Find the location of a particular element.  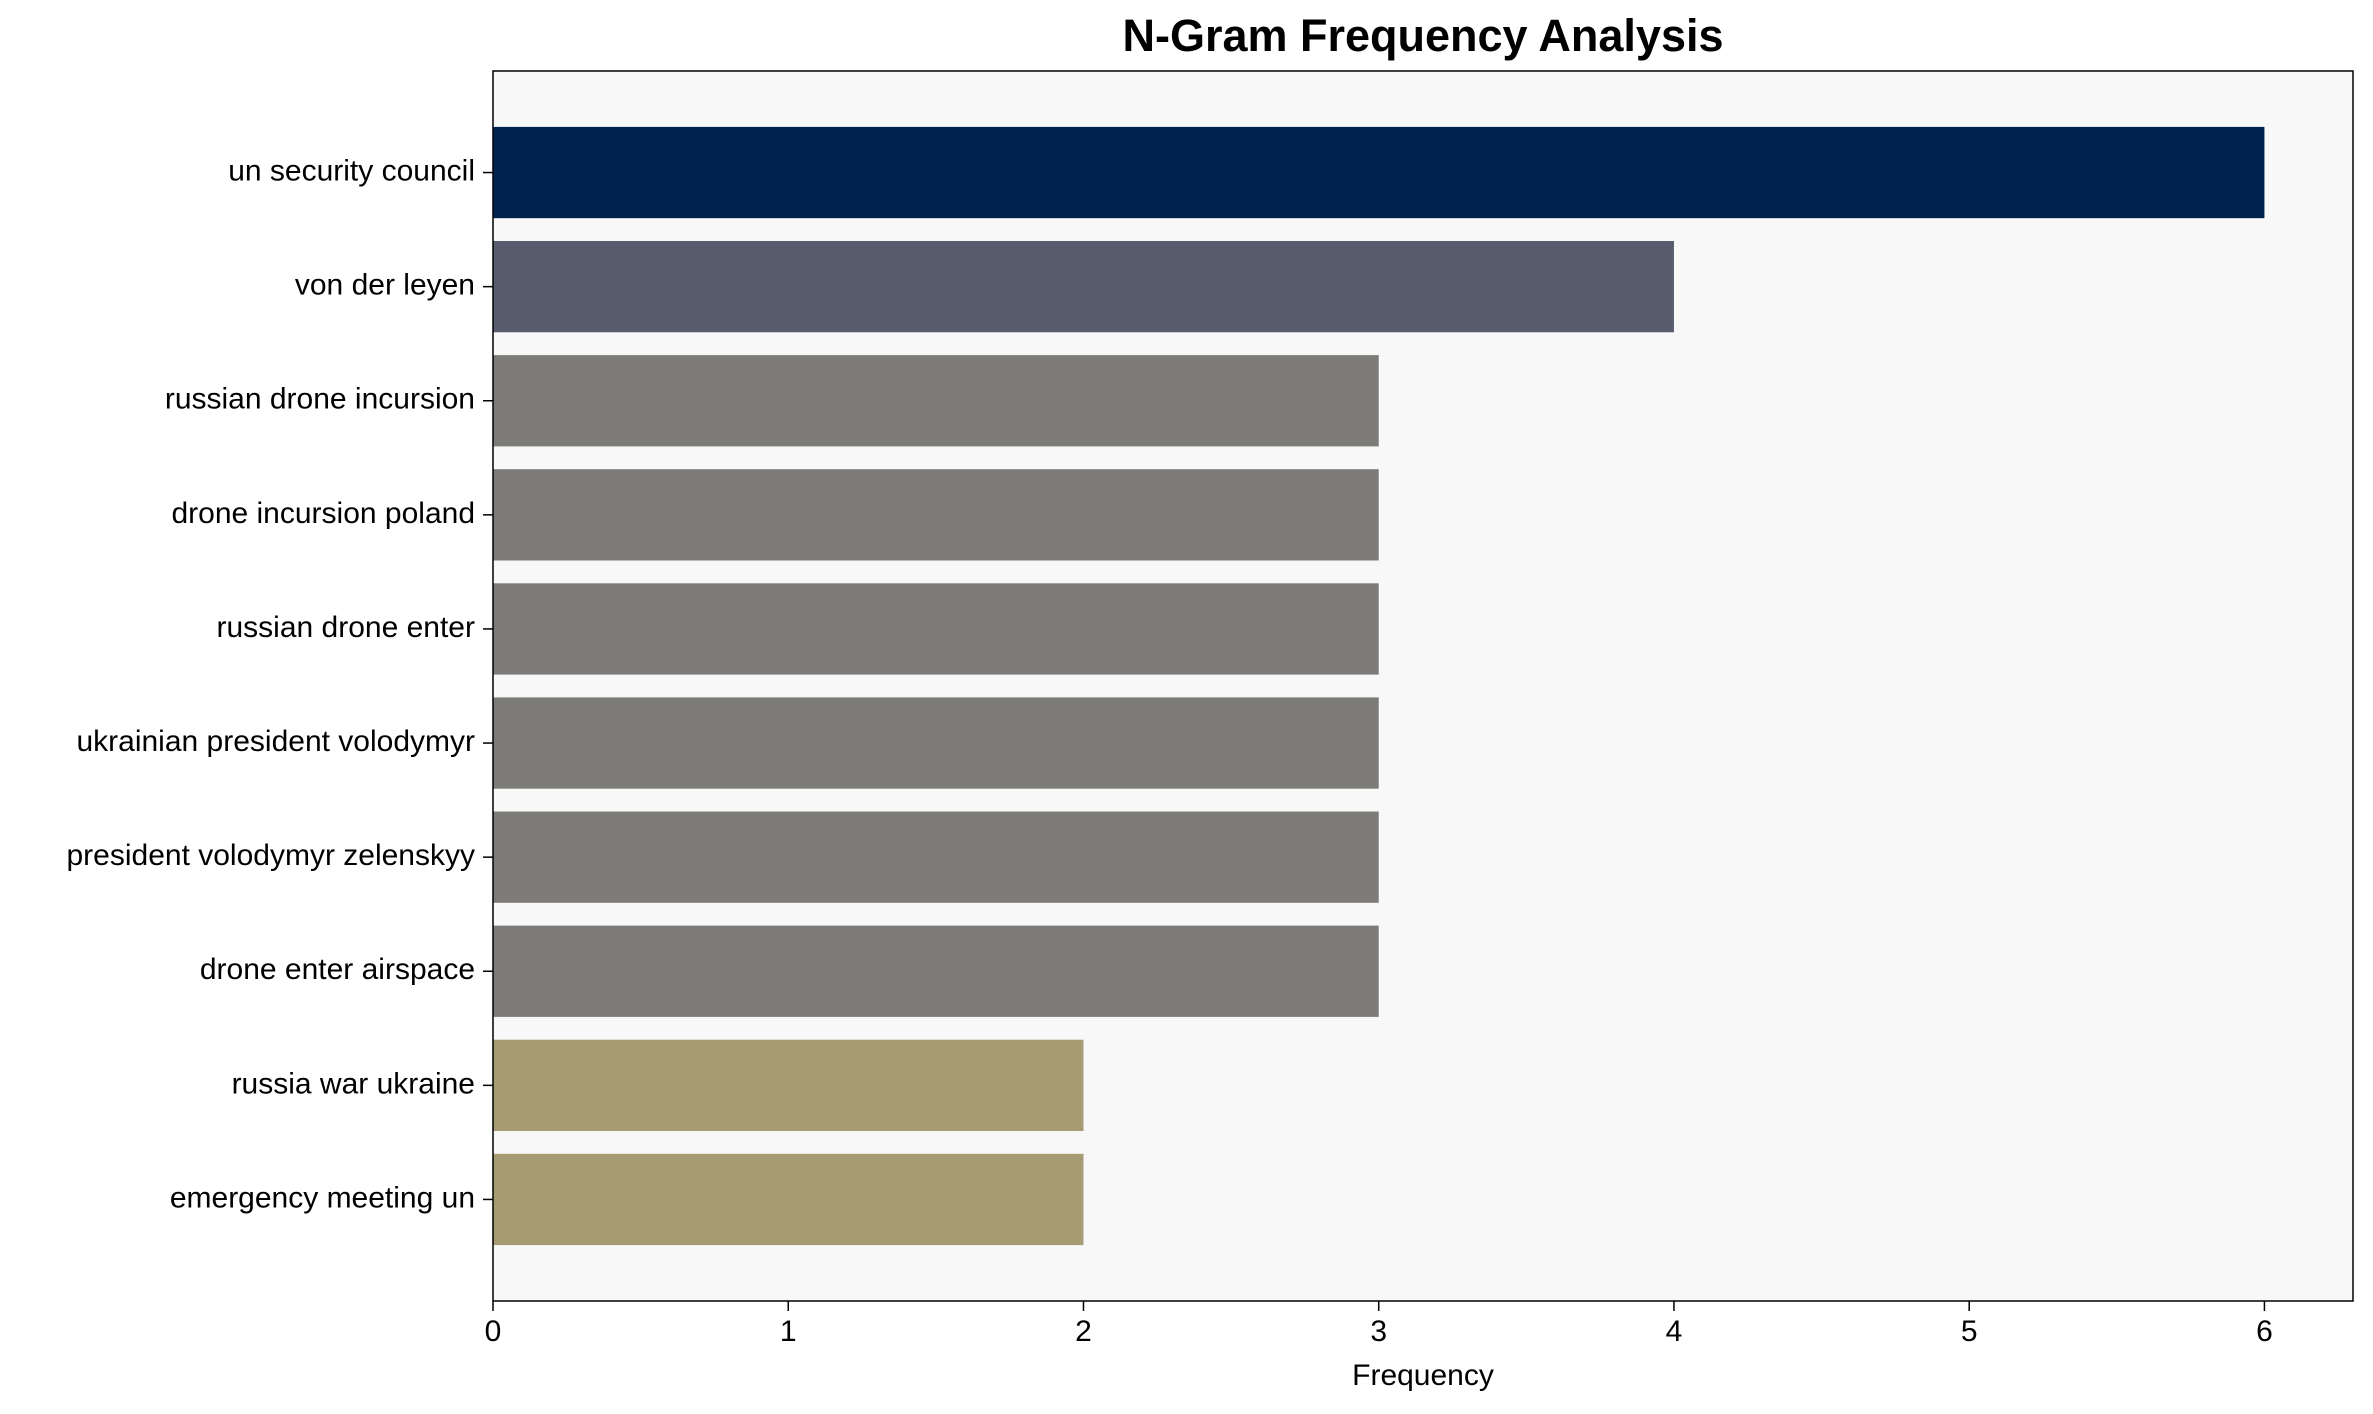

y-tick-label: russian drone incursion is located at coordinates (320, 399).